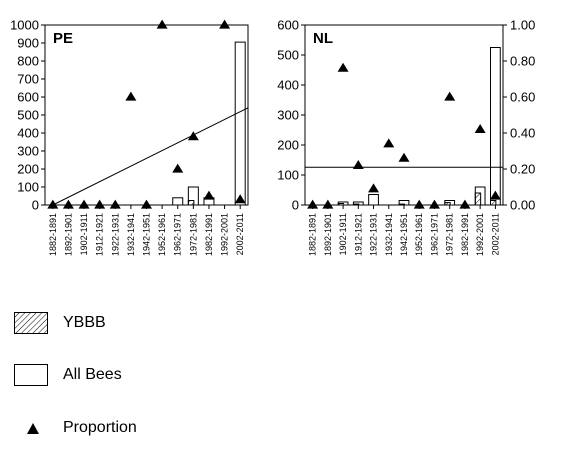 The width and height of the screenshot is (561, 462). What do you see at coordinates (522, 133) in the screenshot?
I see `y2-tick-label: 0.40` at bounding box center [522, 133].